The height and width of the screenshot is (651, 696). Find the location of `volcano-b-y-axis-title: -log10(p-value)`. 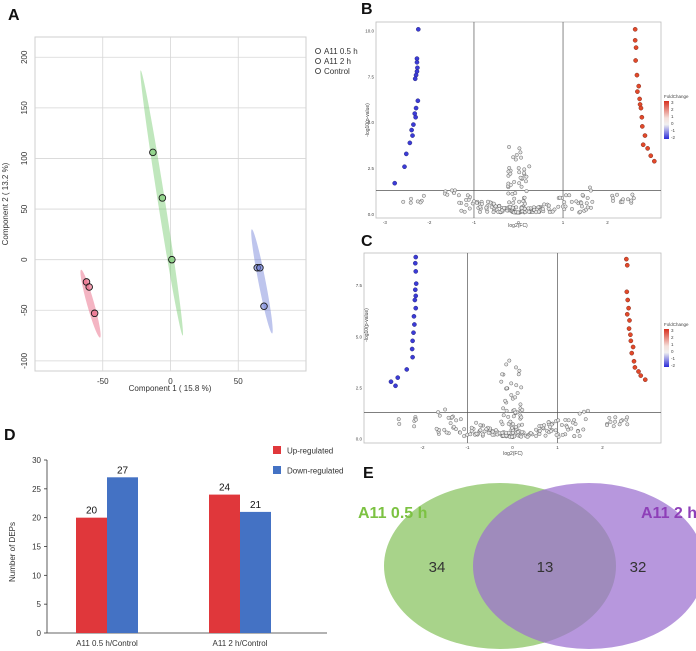

volcano-b-y-axis-title: -log10(p-value) is located at coordinates (368, 120).